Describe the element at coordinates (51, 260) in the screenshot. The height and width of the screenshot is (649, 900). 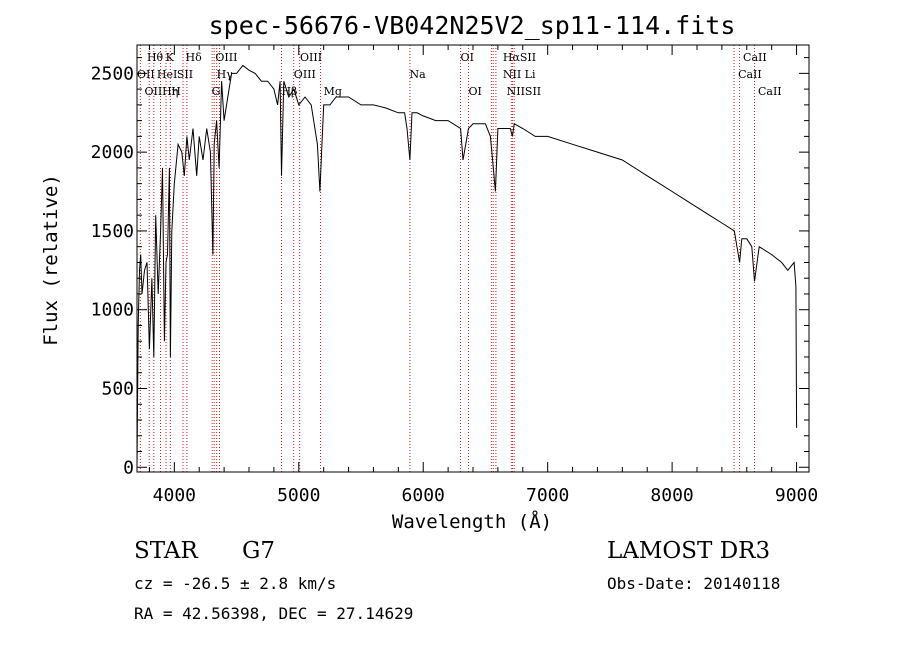
I see `y-axis-label: Flux (relative)` at that location.